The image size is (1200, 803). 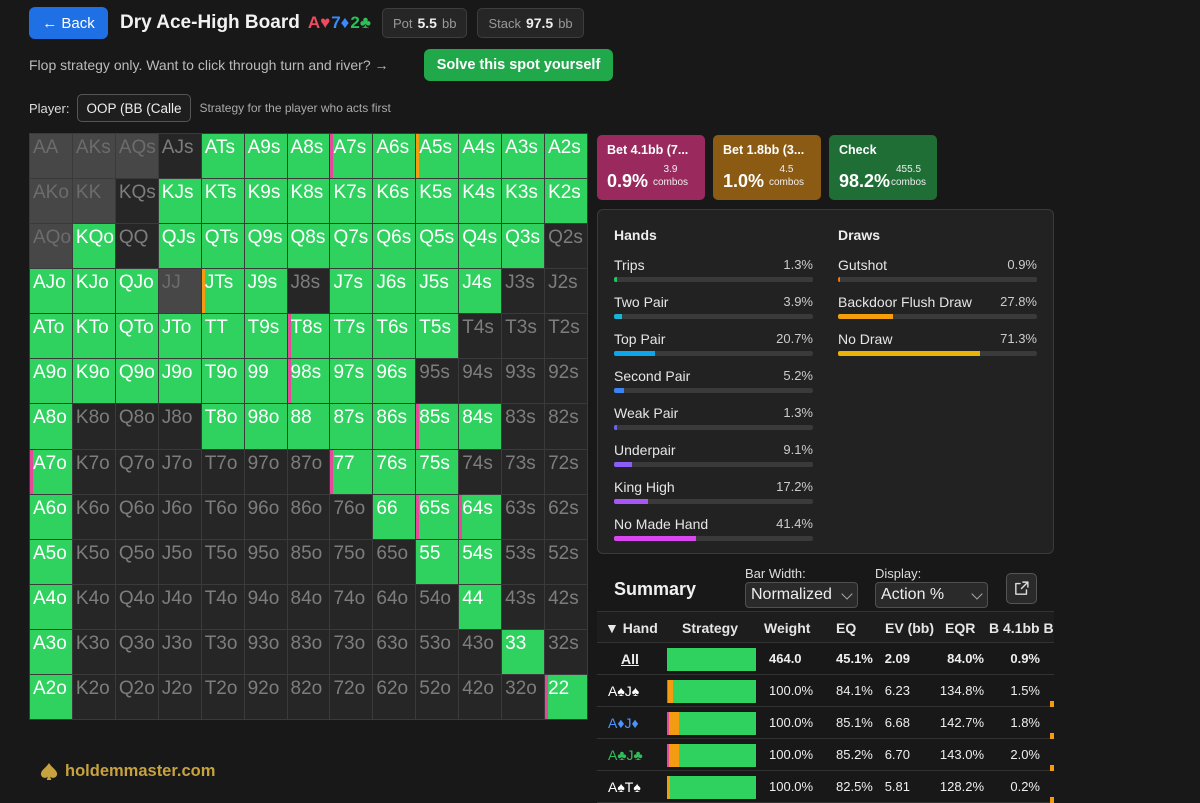 I want to click on range-cell: 76s, so click(x=394, y=471).